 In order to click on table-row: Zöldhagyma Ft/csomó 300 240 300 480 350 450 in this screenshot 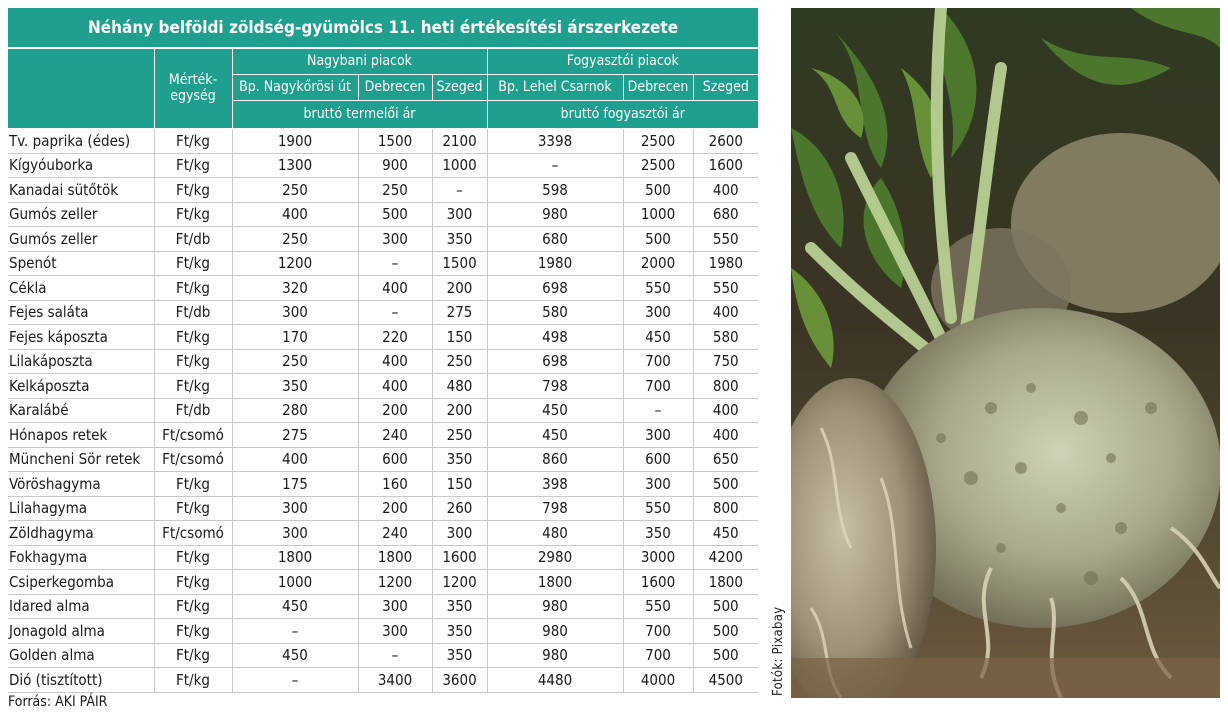, I will do `click(383, 533)`.